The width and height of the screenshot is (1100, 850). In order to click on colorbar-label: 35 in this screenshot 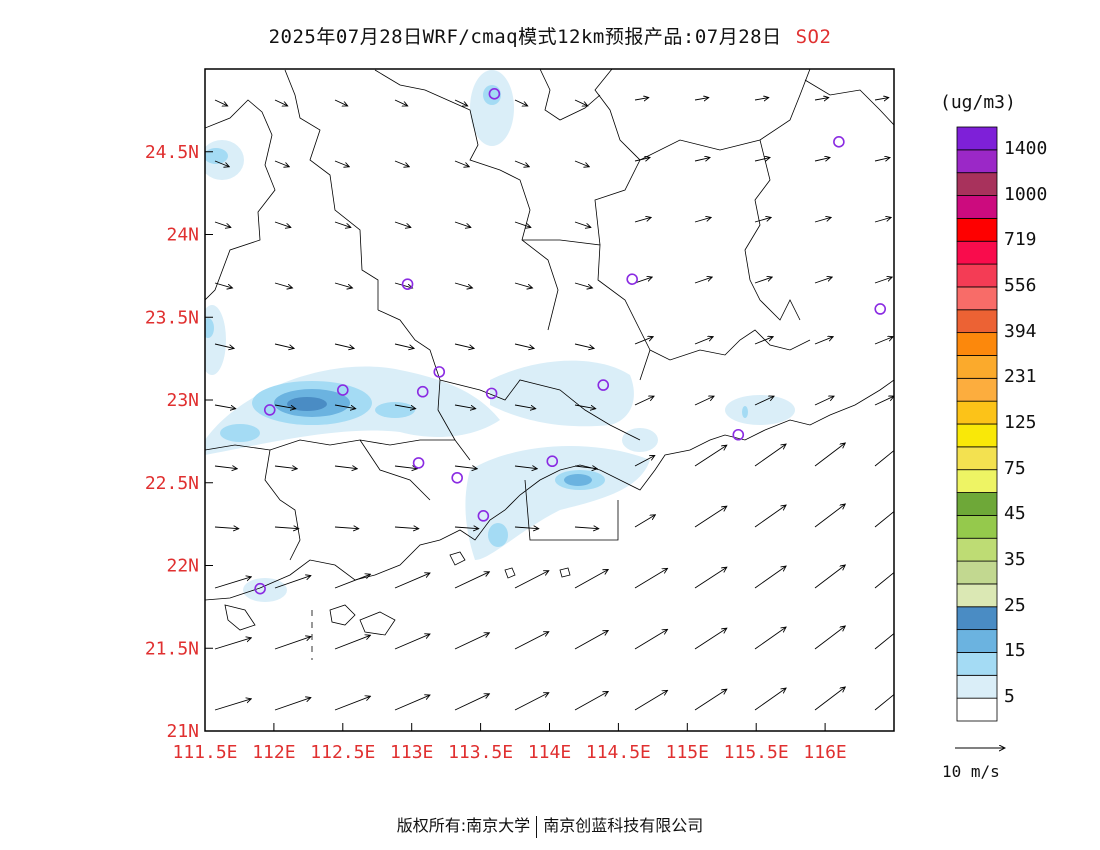, I will do `click(1015, 560)`.